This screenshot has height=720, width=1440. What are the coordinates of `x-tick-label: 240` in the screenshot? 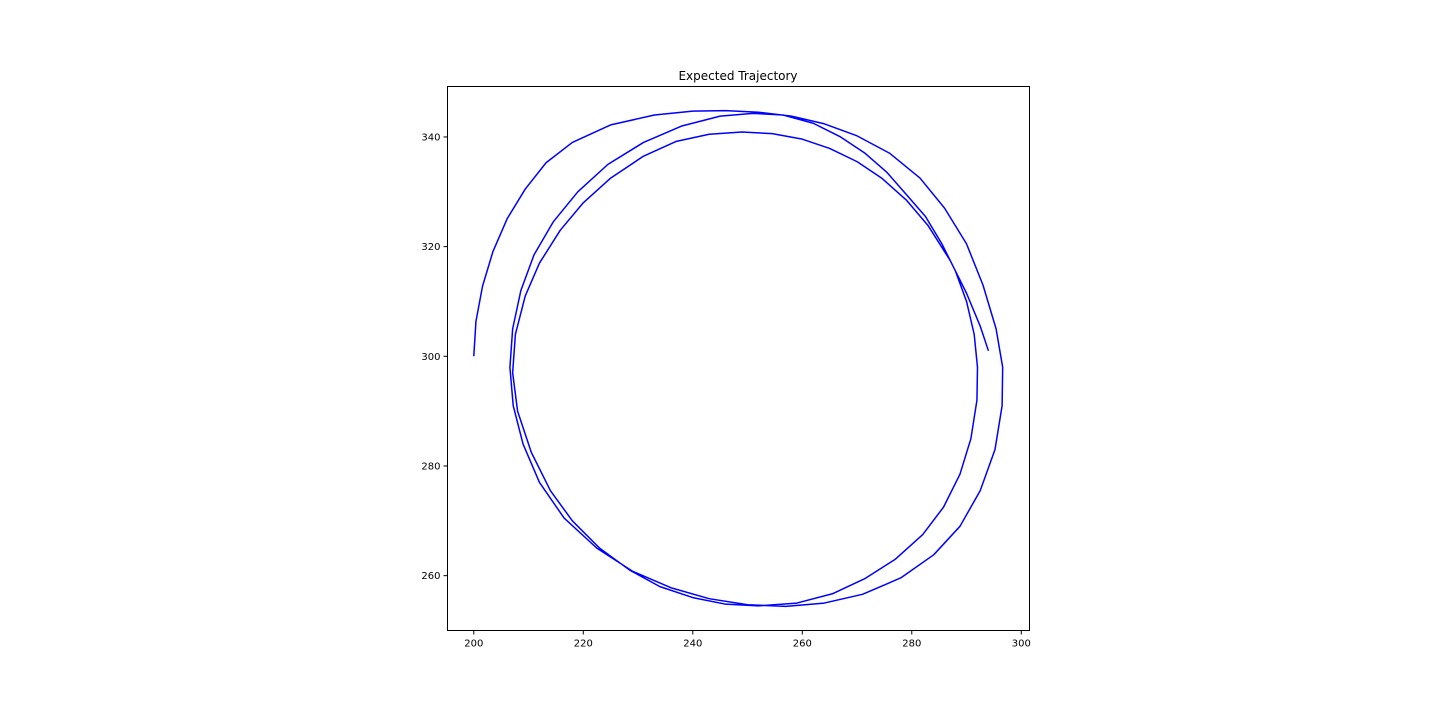 It's located at (692, 644).